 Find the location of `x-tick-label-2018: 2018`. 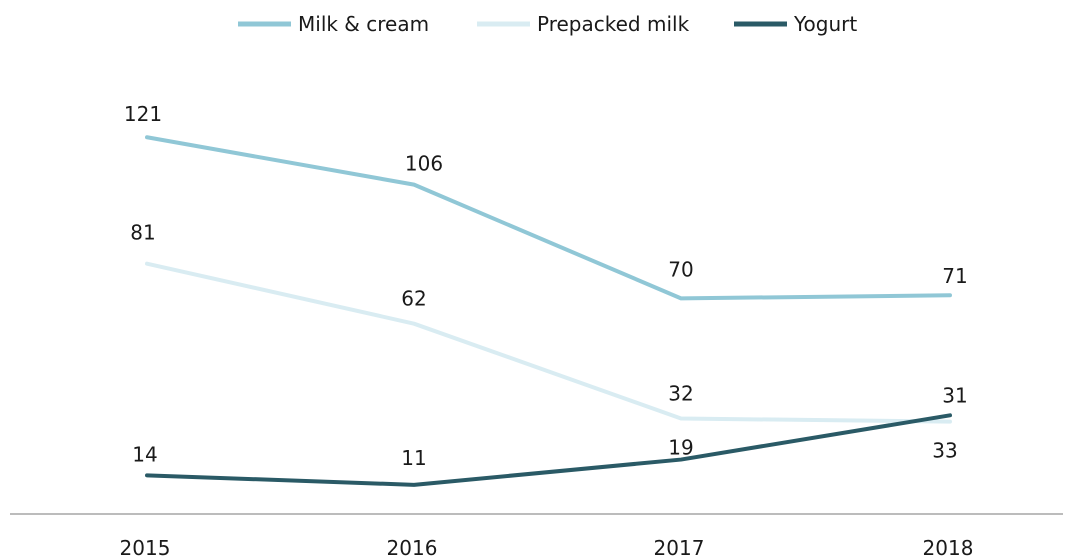

x-tick-label-2018: 2018 is located at coordinates (948, 547).